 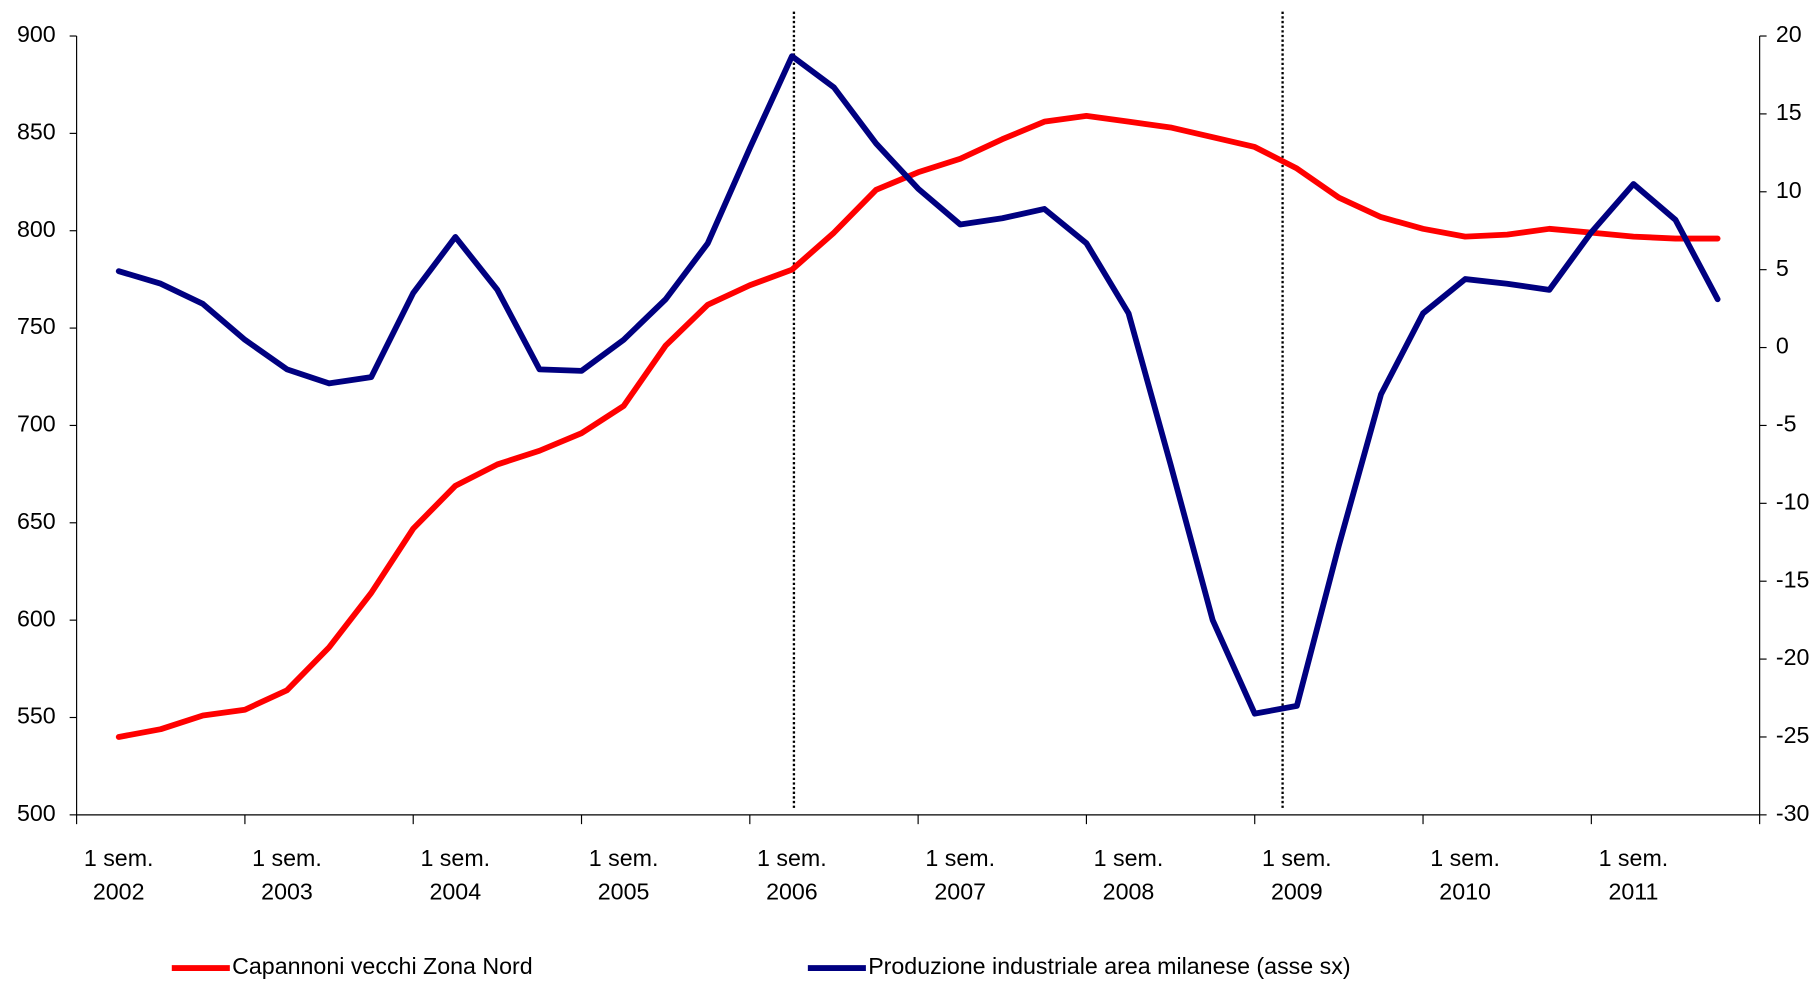 What do you see at coordinates (1793, 735) in the screenshot?
I see `y2-tick-label: -25` at bounding box center [1793, 735].